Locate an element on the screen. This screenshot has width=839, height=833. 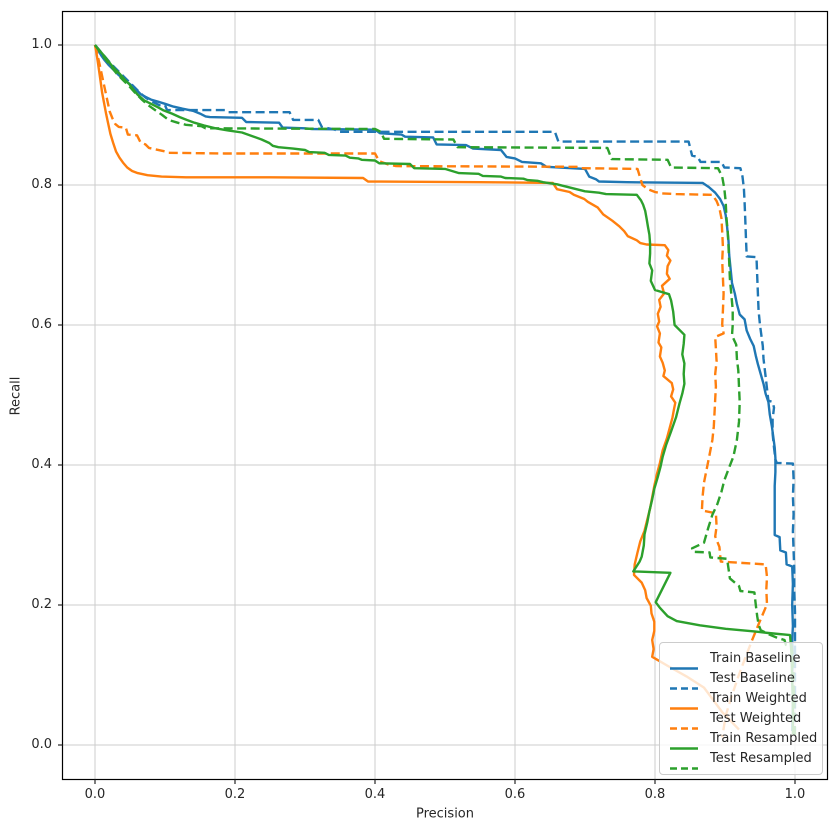
legend-item: Train Resampled is located at coordinates (742, 740).